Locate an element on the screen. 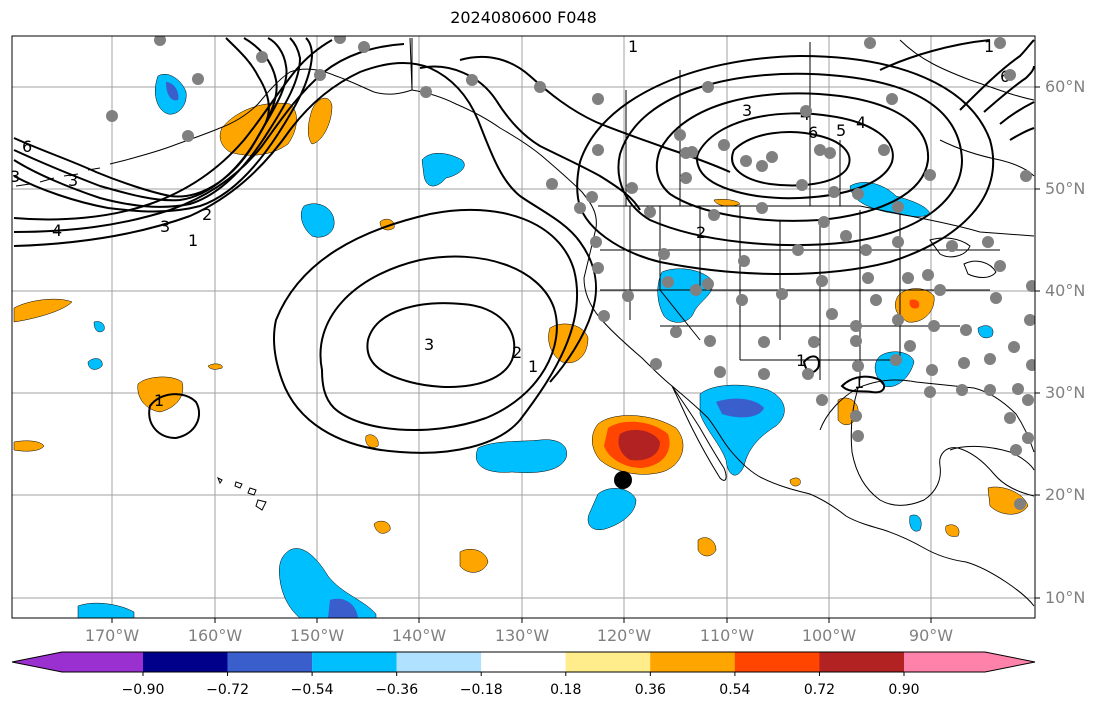 The image size is (1105, 712). lon-label-140w: 140°W is located at coordinates (419, 635).